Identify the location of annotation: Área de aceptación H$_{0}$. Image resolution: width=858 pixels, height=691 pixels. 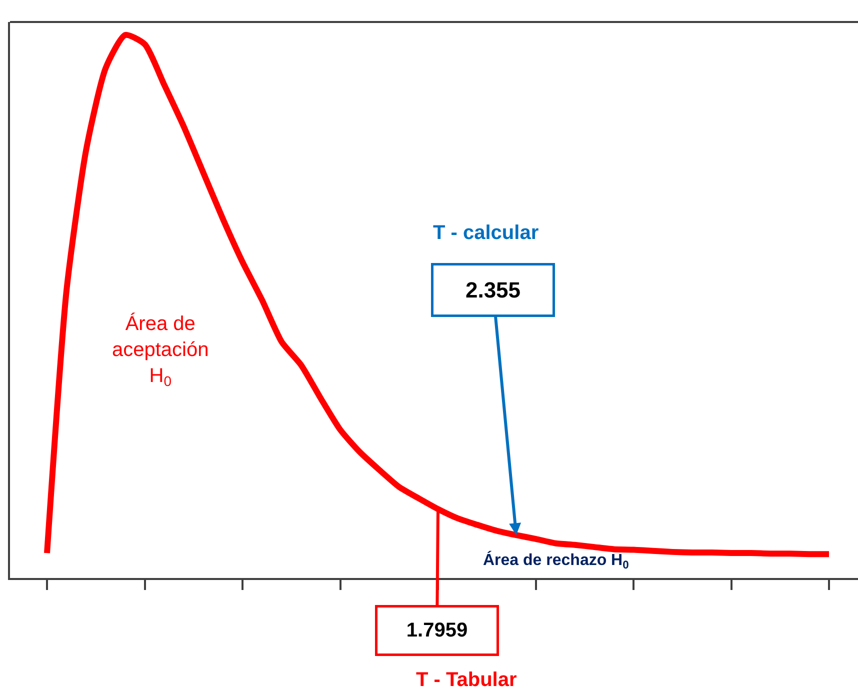
(160, 351).